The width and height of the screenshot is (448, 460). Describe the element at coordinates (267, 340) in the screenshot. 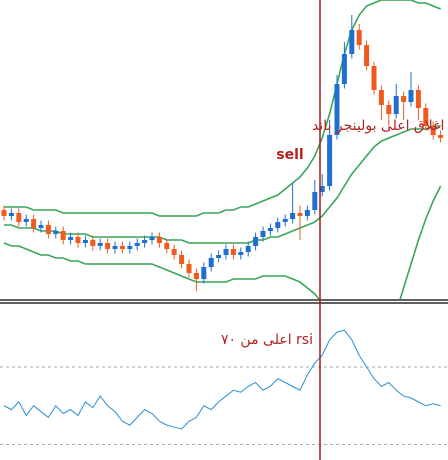

I see `annotation: rsi اعلى من ٧٠` at that location.